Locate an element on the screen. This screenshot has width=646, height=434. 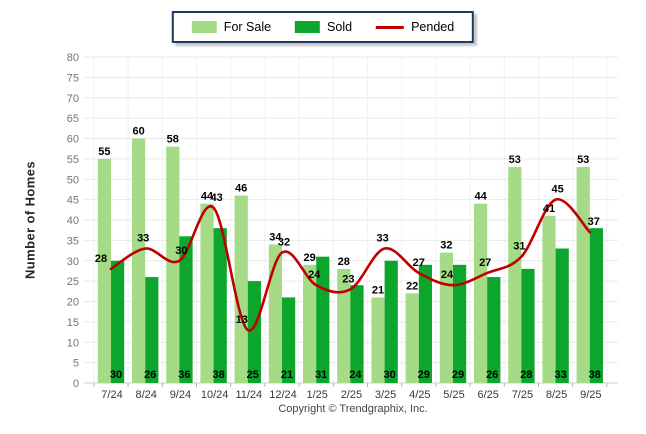
value-label-for-sale: 34 is located at coordinates (275, 237).